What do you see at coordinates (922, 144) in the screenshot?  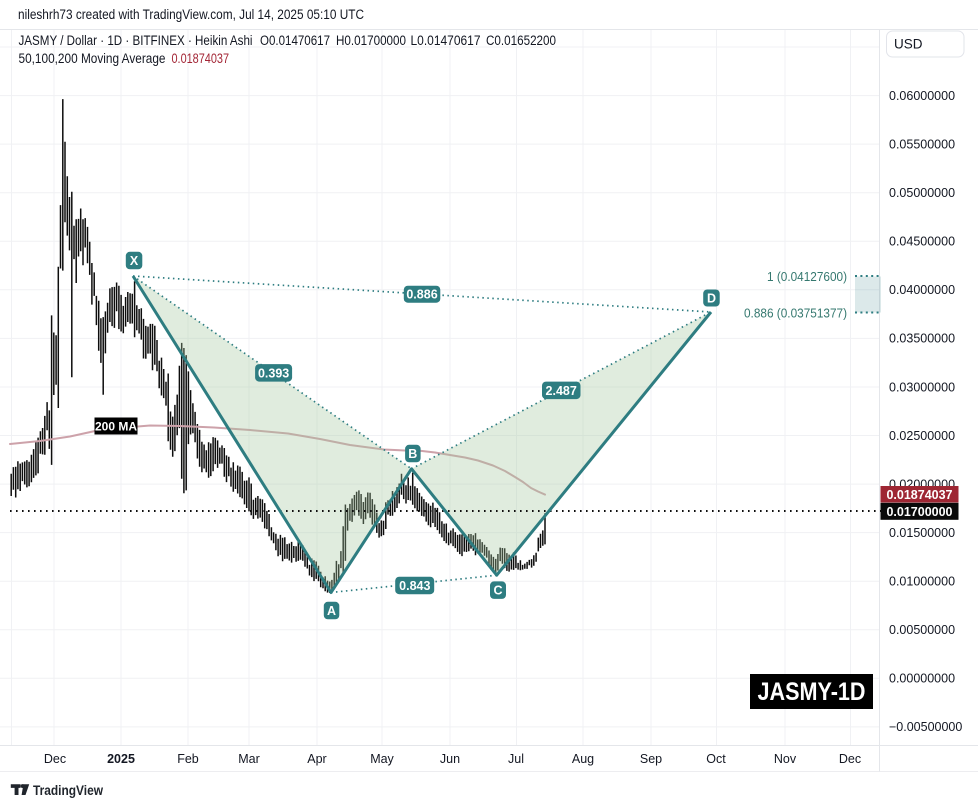 I see `svg-text: 0.05500000` at bounding box center [922, 144].